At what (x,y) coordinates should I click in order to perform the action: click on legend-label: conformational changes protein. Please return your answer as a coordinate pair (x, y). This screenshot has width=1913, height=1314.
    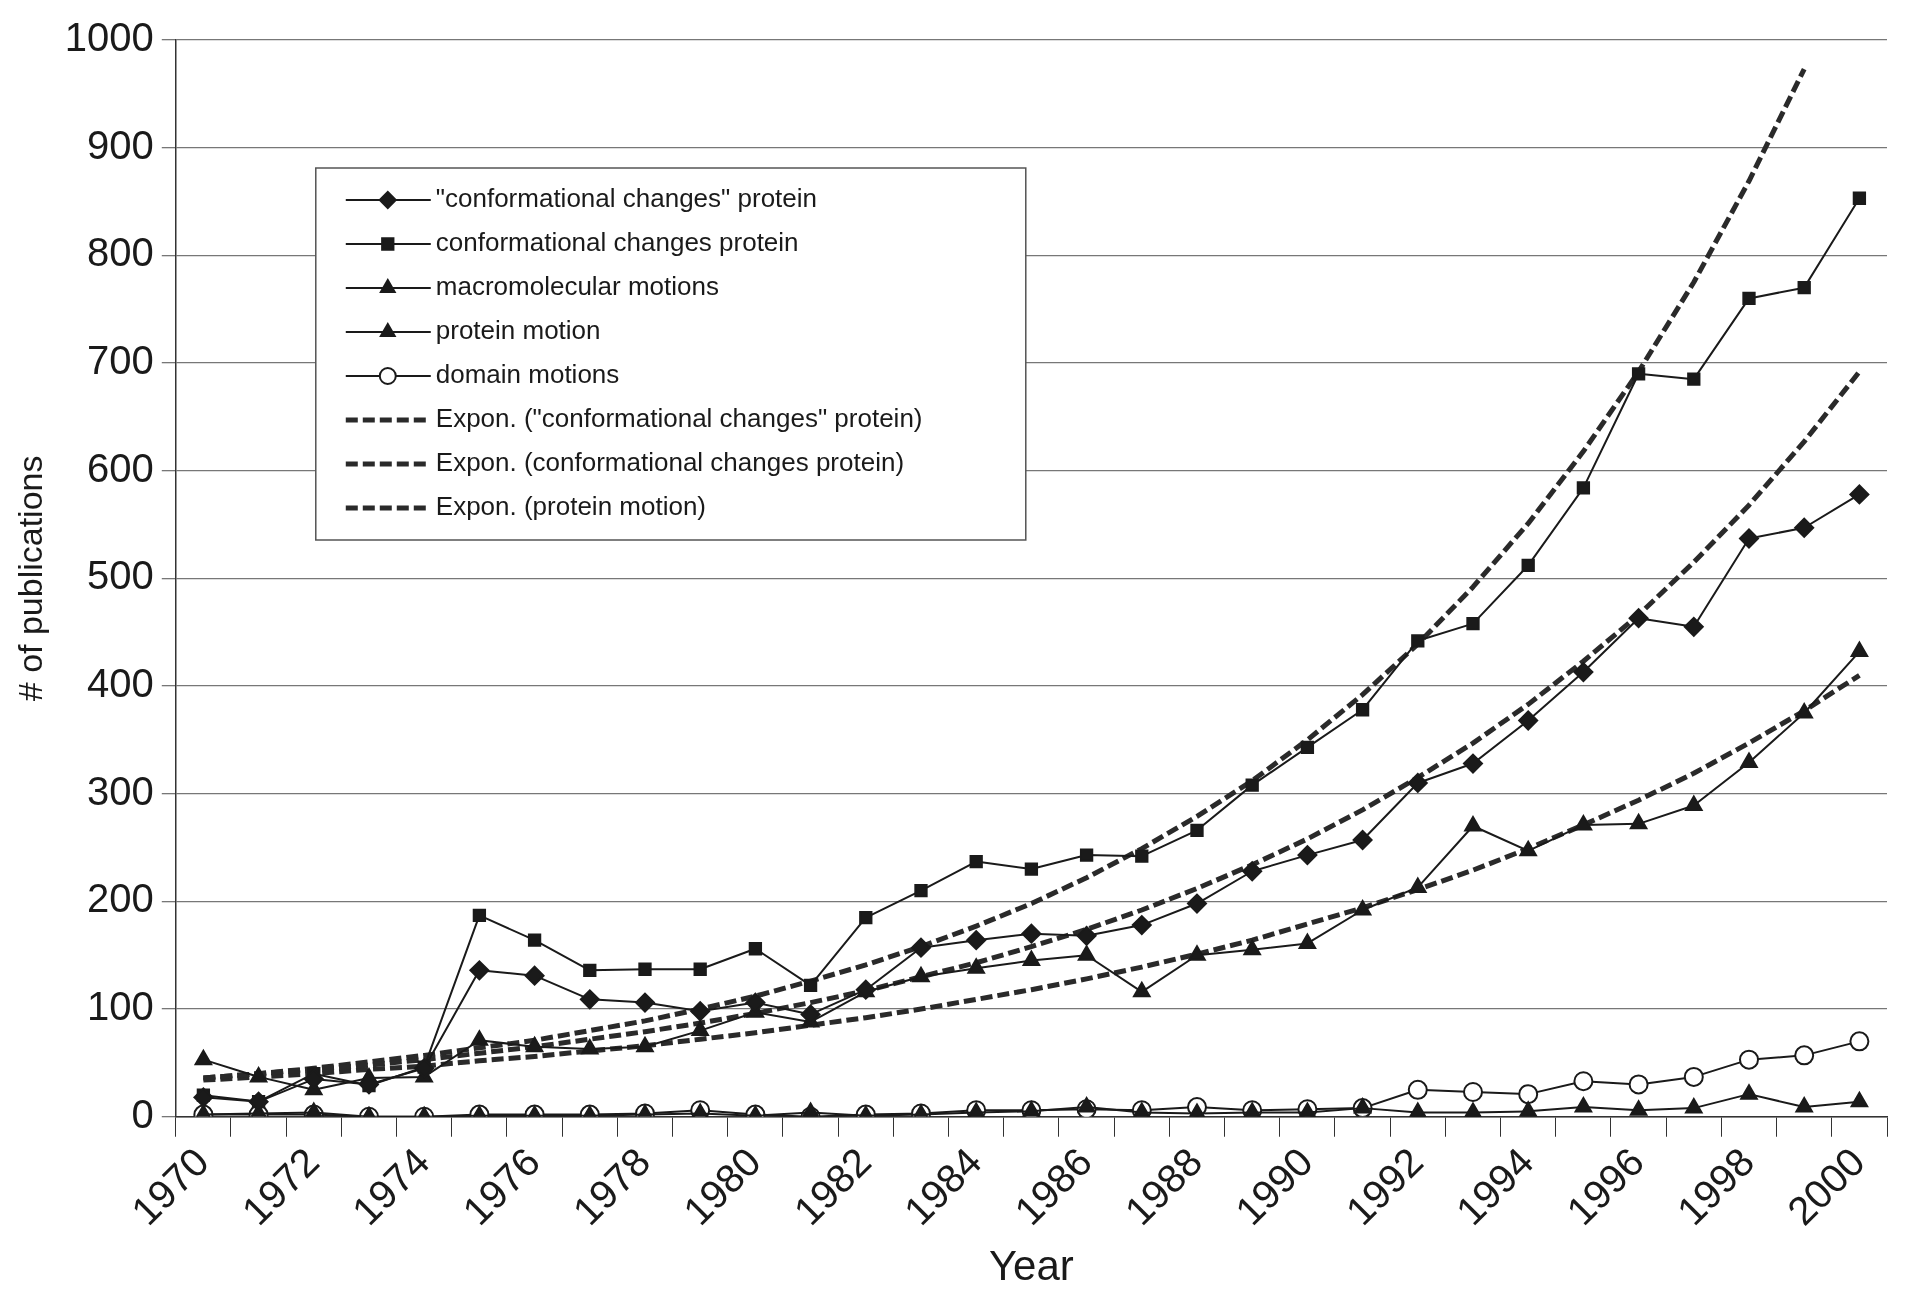
    Looking at the image, I should click on (617, 242).